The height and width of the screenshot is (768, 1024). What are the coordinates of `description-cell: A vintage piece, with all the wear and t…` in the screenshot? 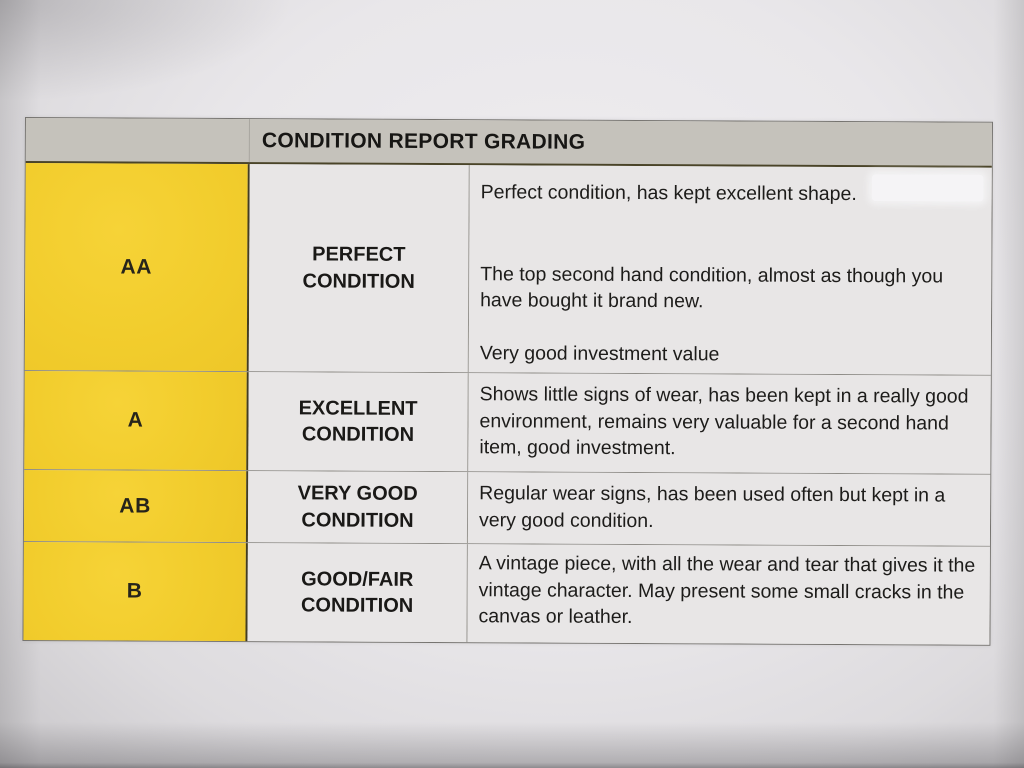 It's located at (728, 594).